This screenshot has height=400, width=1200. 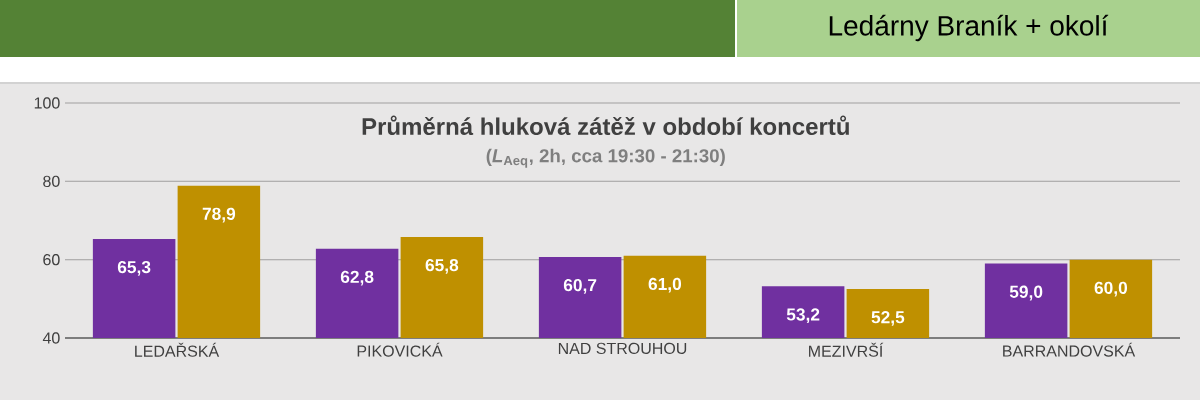 What do you see at coordinates (134, 268) in the screenshot?
I see `data-label: 65,3` at bounding box center [134, 268].